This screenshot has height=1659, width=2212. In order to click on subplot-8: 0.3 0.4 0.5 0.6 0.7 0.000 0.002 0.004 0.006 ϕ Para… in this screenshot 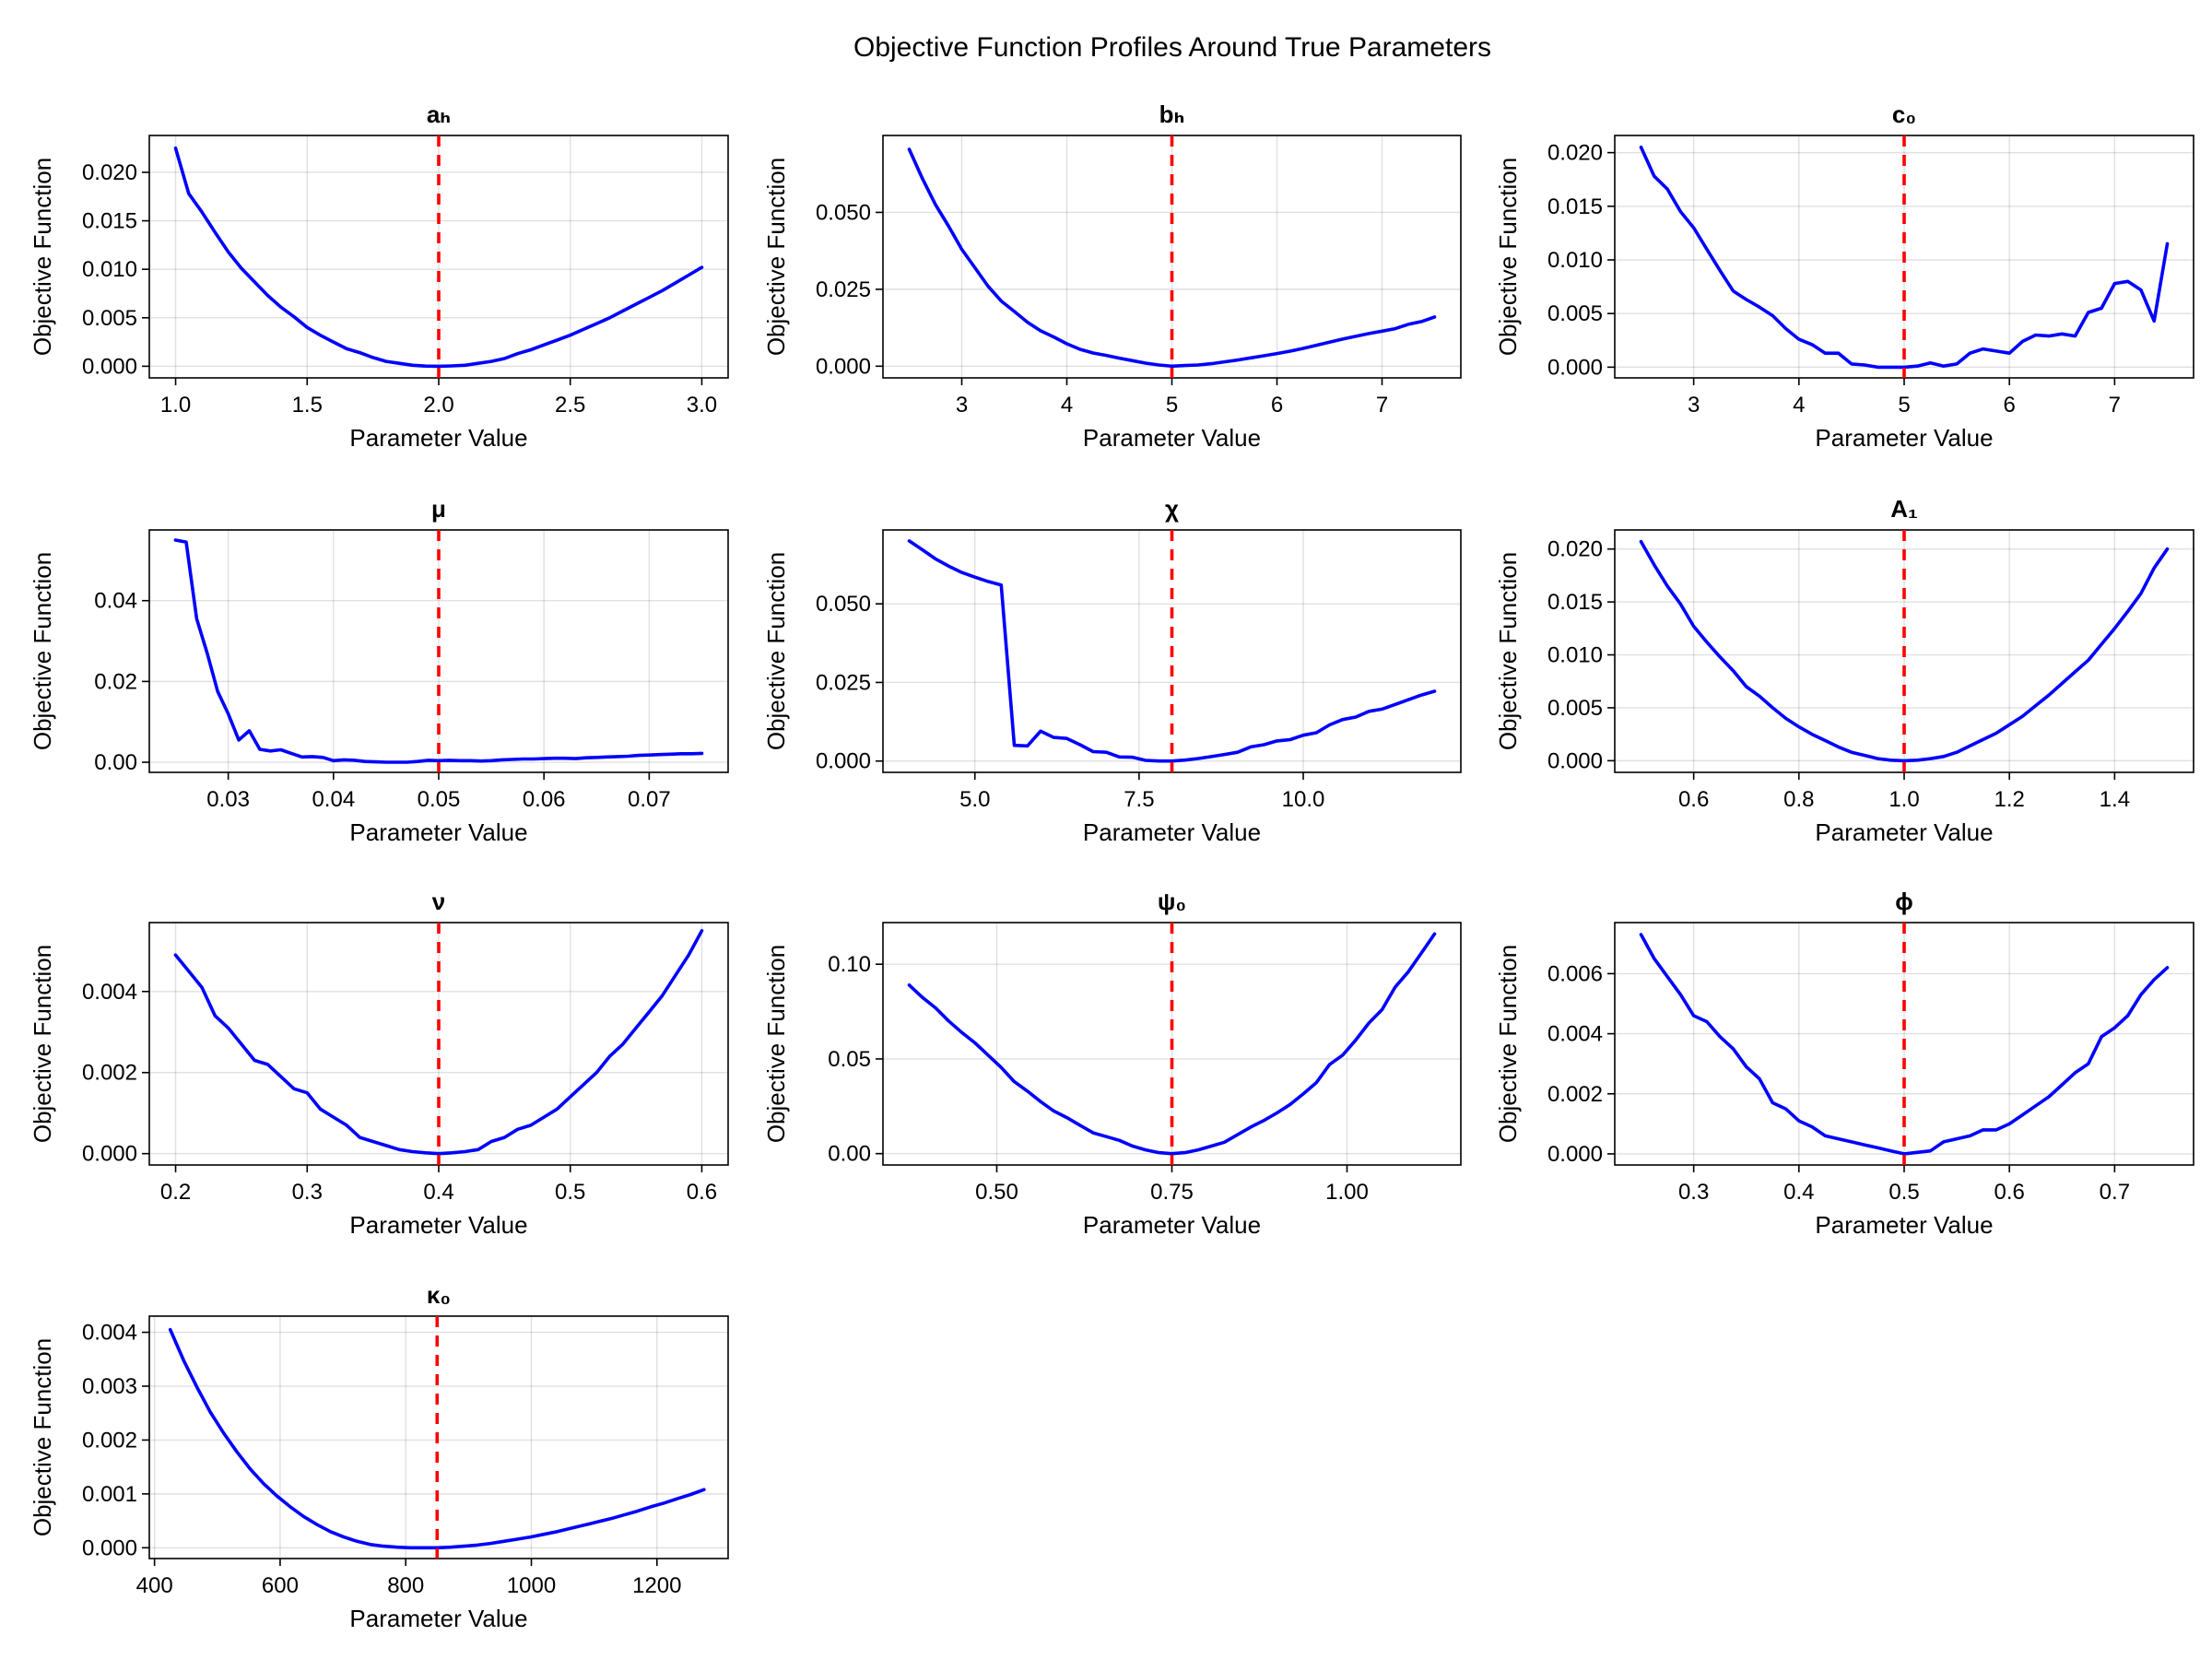, I will do `click(1844, 1063)`.